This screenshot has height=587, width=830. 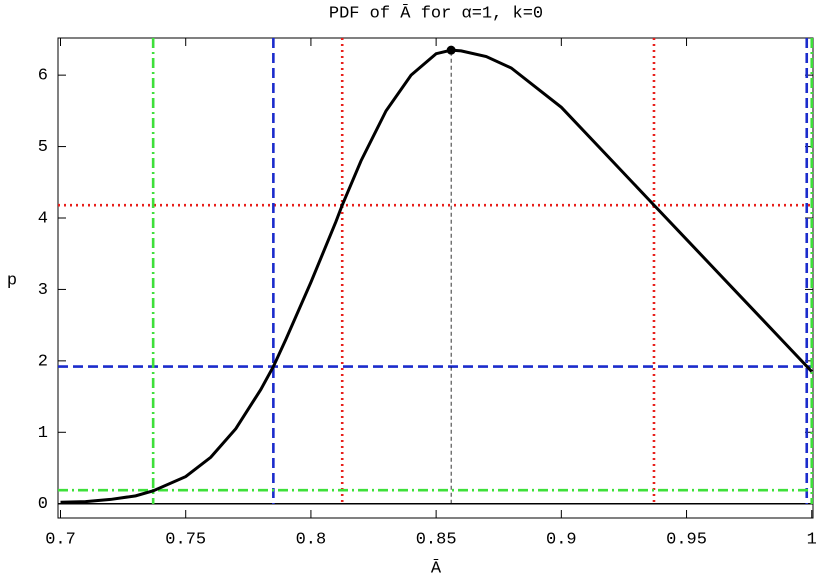 I want to click on y-tick-label: 5, so click(x=43, y=147).